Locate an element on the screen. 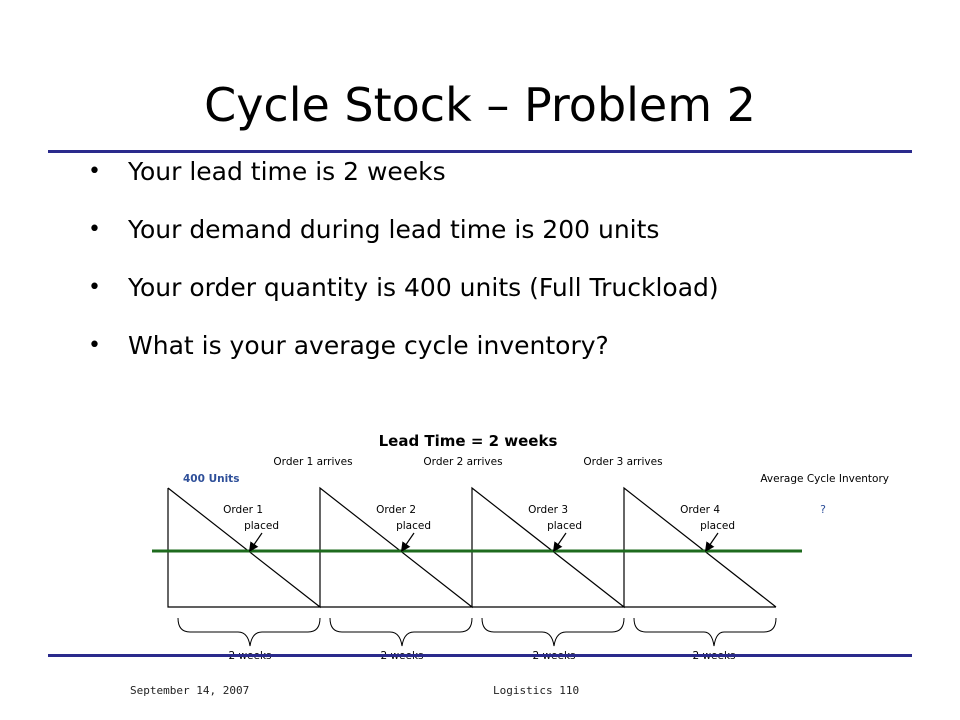 The height and width of the screenshot is (720, 960). bottom-divider is located at coordinates (480, 655).